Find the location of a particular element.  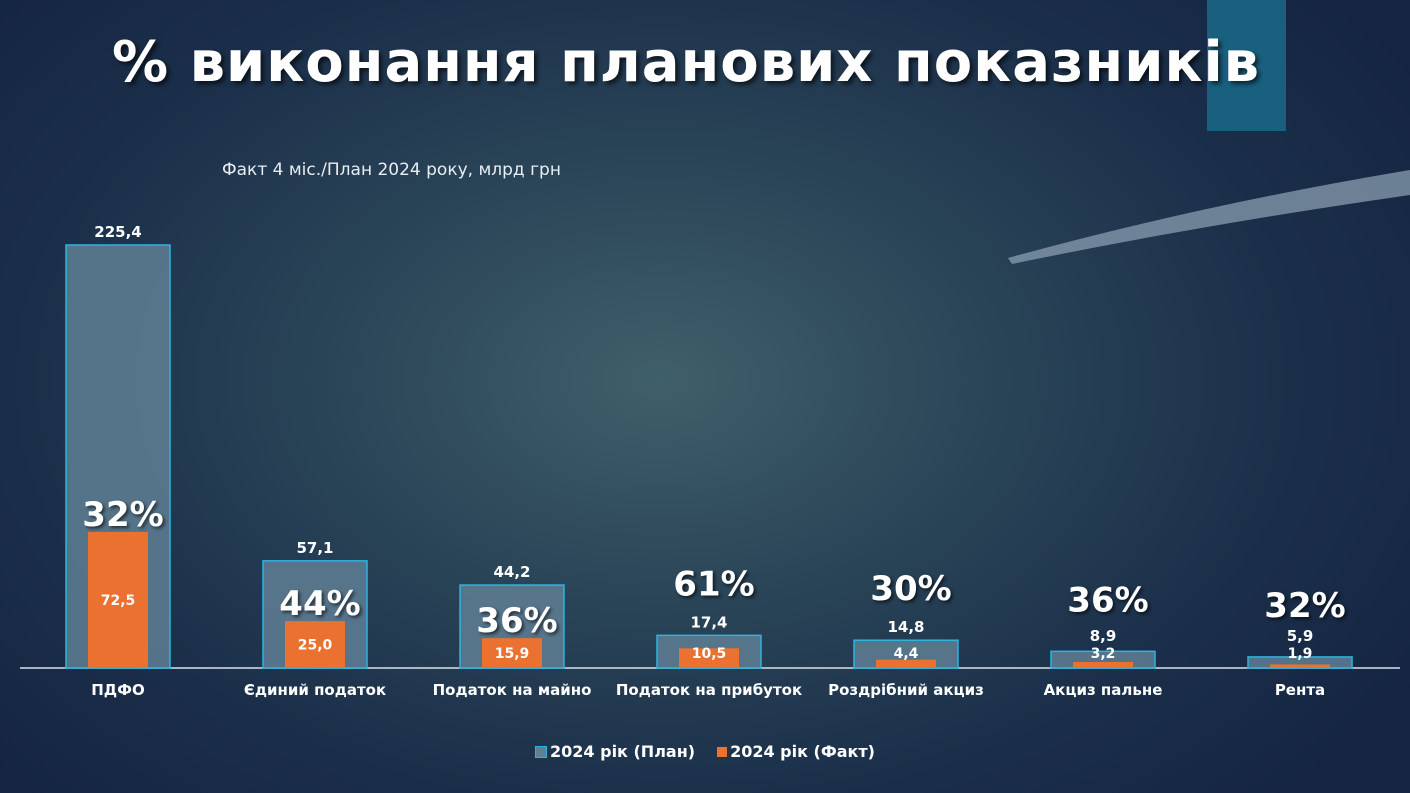

decorative-swoosh is located at coordinates (1209, 217).